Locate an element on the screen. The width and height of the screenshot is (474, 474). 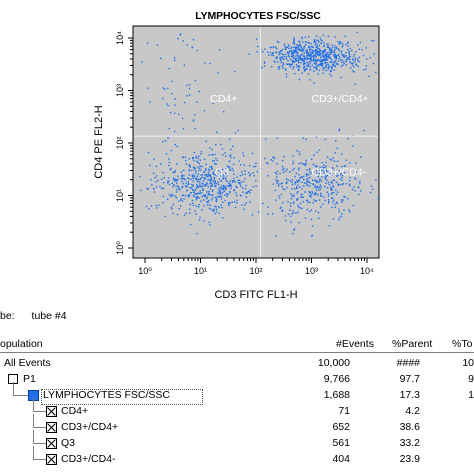
population-row: LYMPHOCYTES FSC/SSC 1,688 17.3 1 is located at coordinates (237, 393).